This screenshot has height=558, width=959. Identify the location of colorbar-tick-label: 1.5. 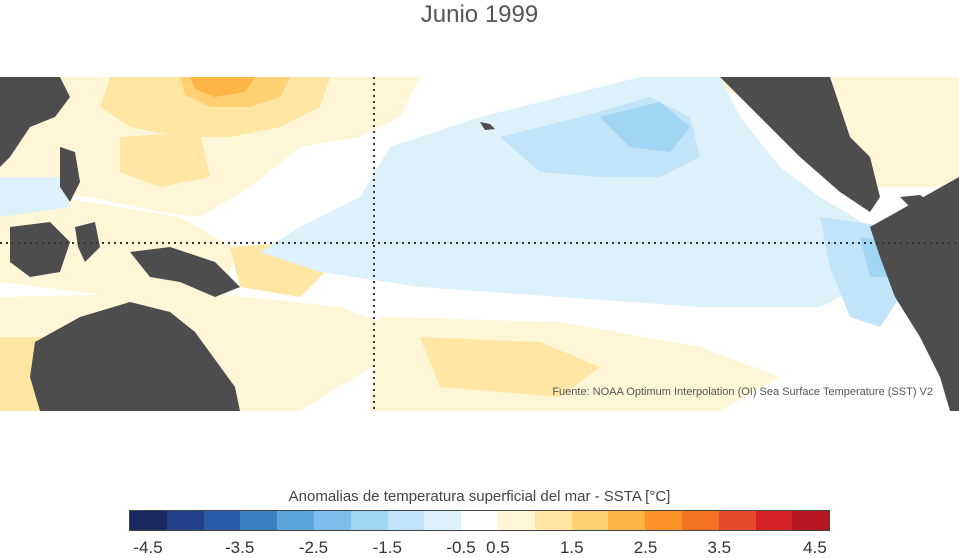
(571, 547).